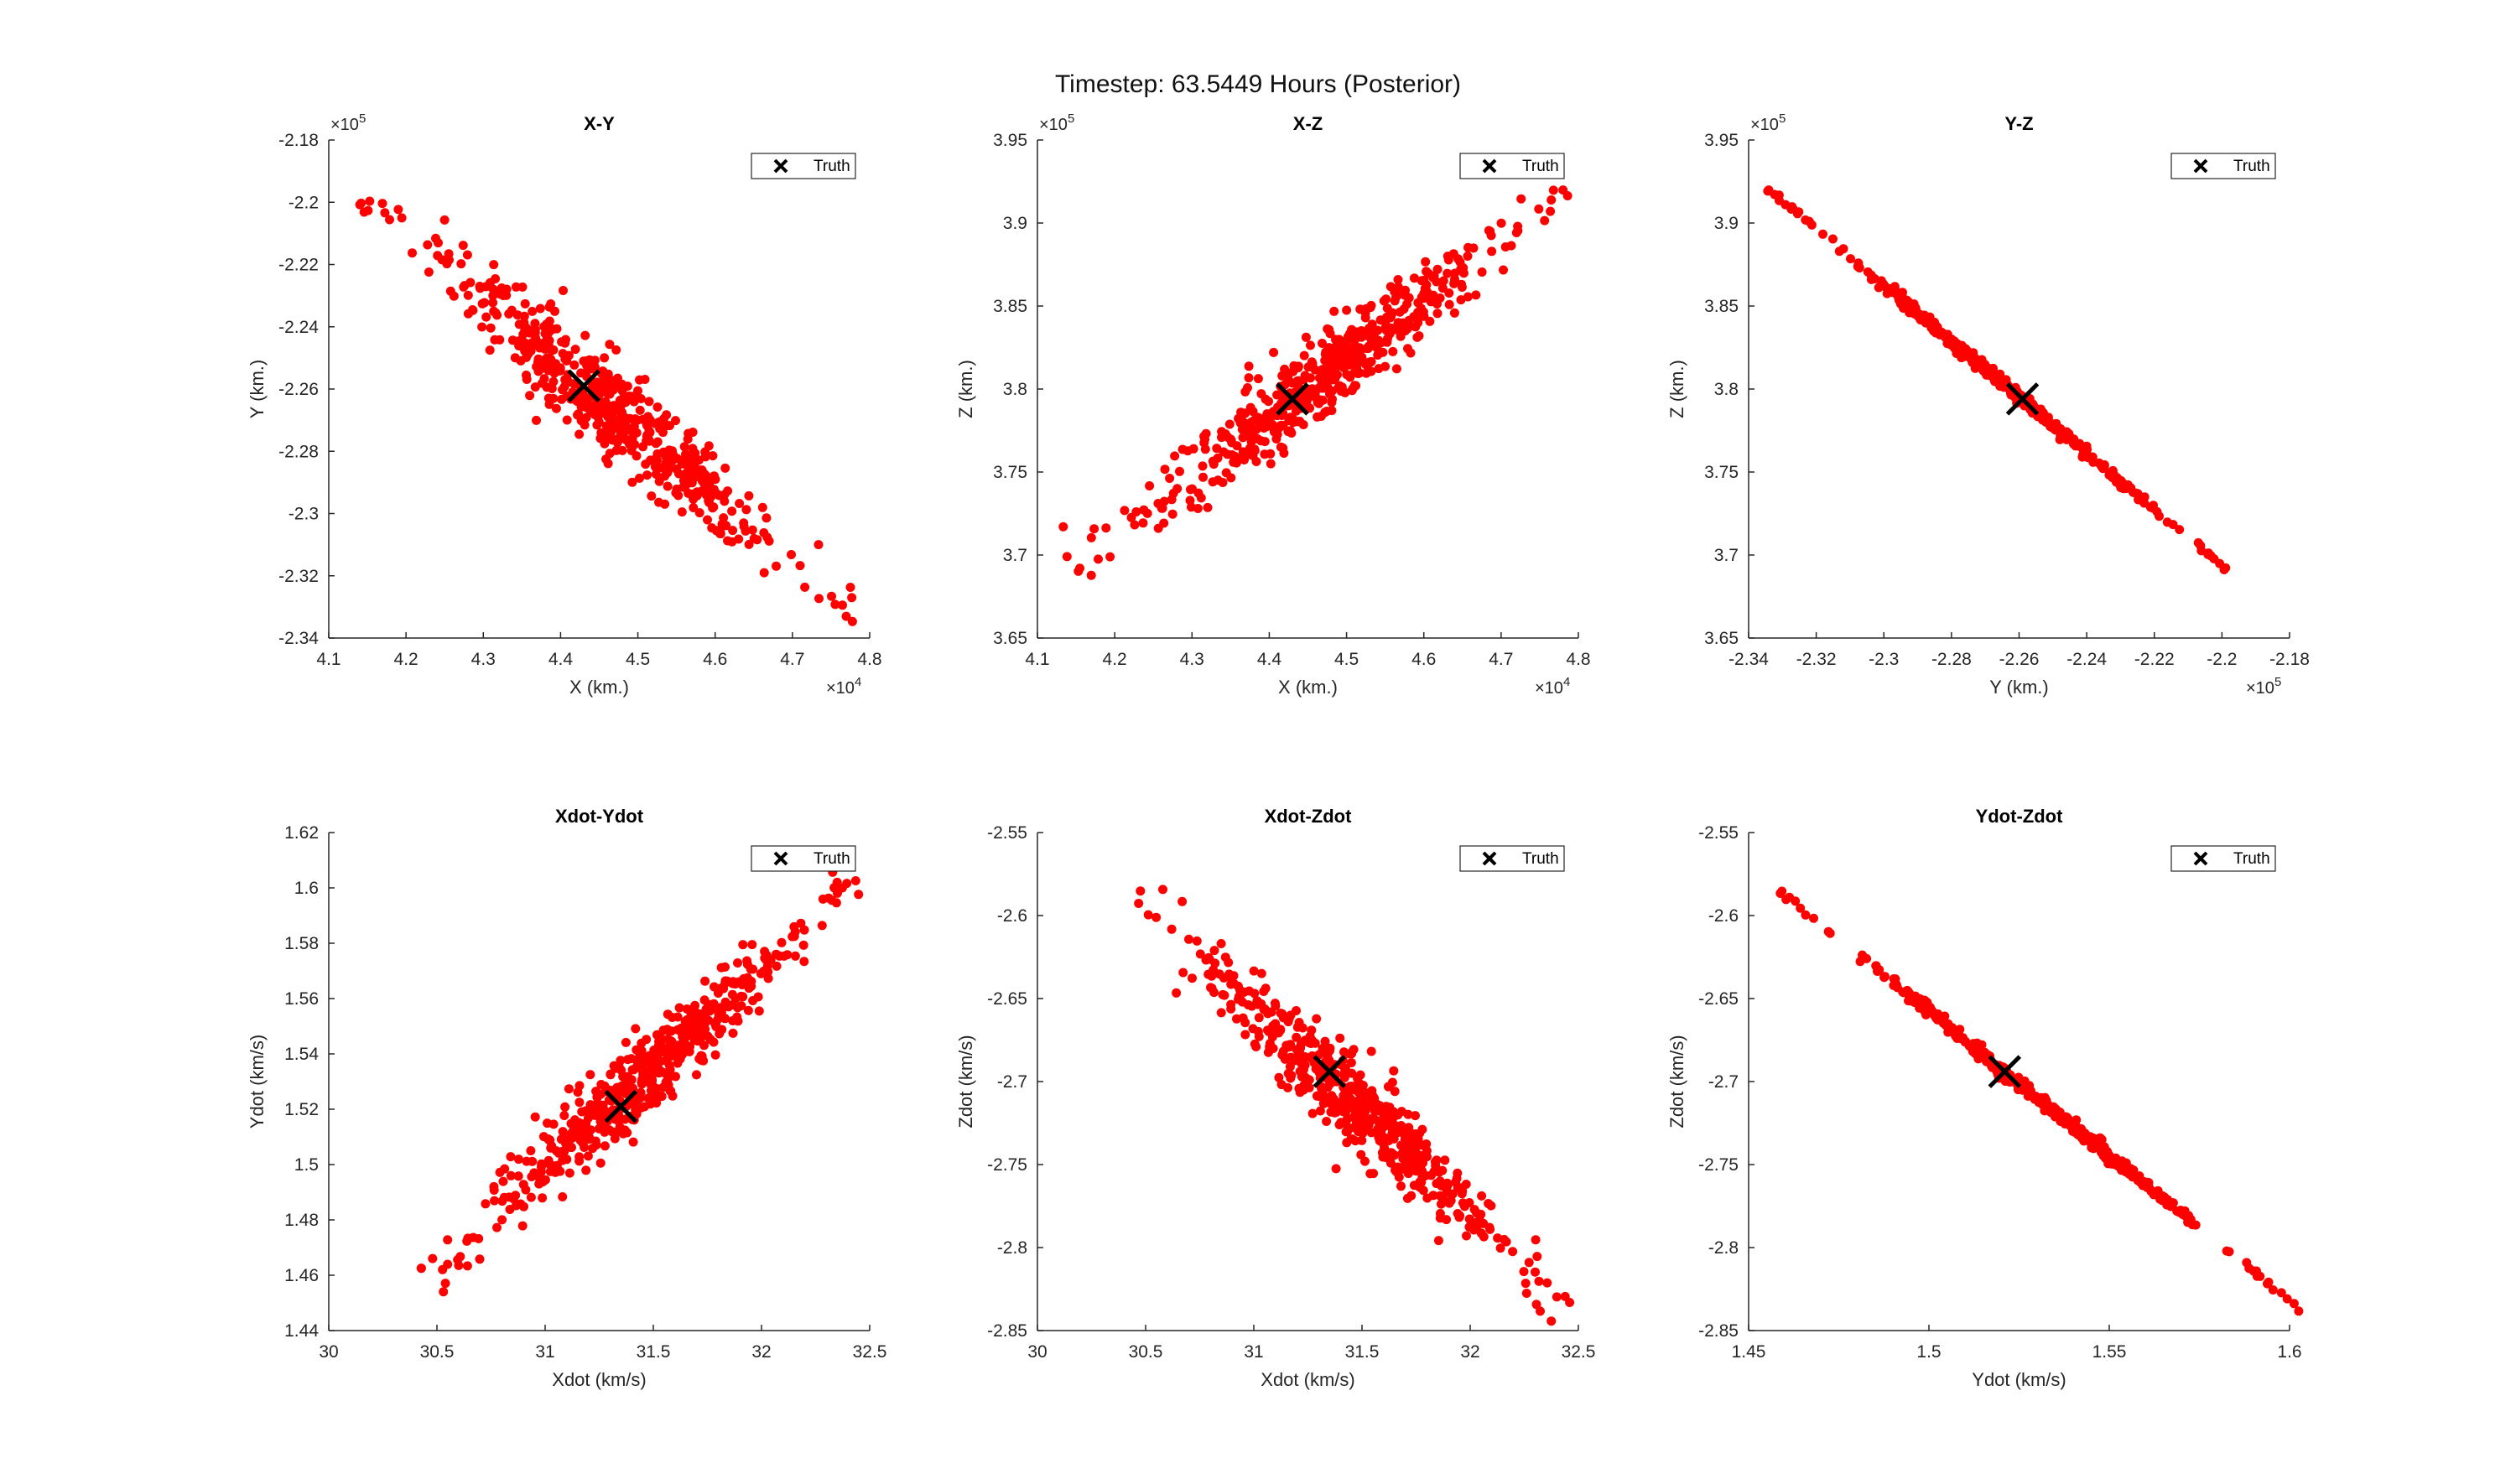  I want to click on y-tick-label: 3.8, so click(1015, 389).